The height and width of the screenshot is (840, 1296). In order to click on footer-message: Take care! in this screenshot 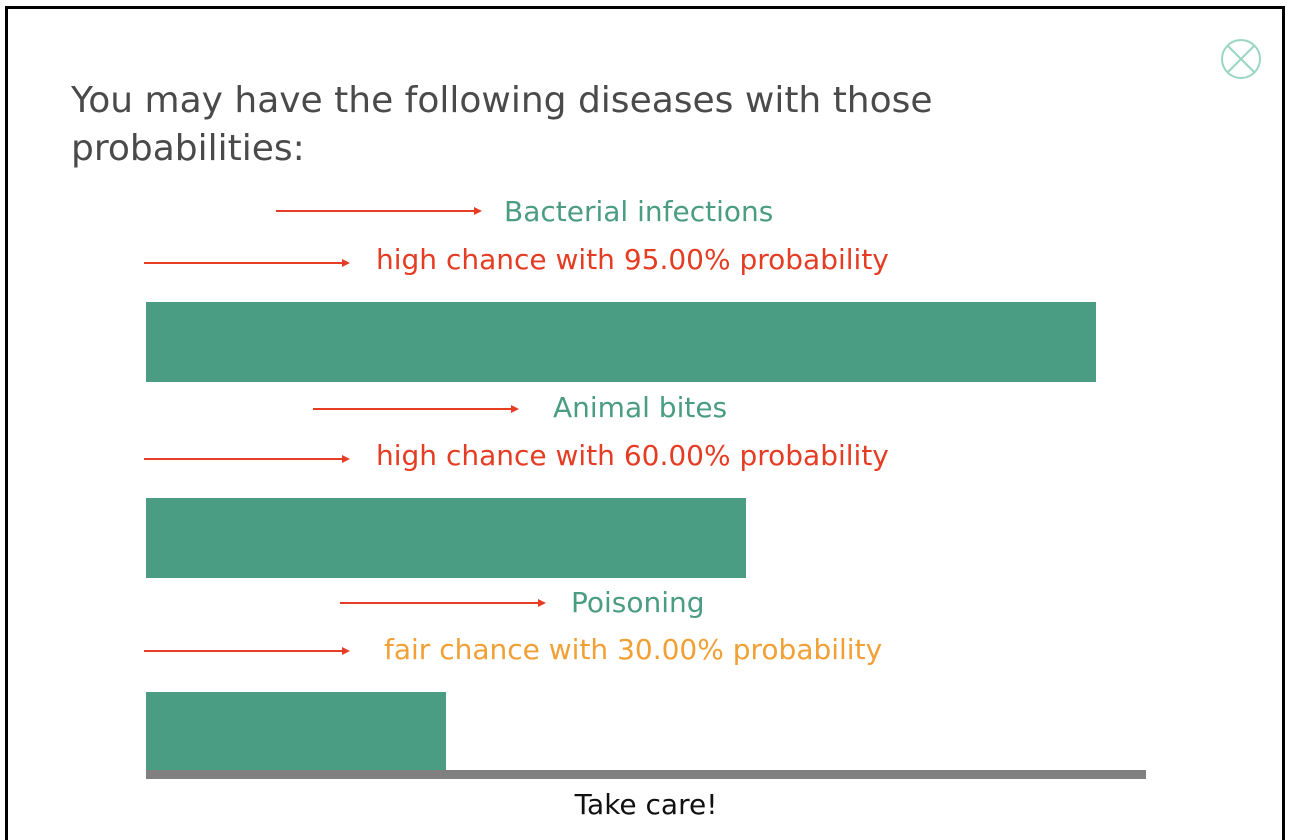, I will do `click(646, 804)`.